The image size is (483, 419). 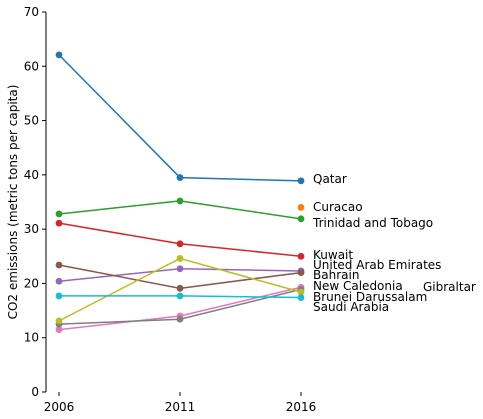 What do you see at coordinates (31, 12) in the screenshot?
I see `y-tick-label: 70` at bounding box center [31, 12].